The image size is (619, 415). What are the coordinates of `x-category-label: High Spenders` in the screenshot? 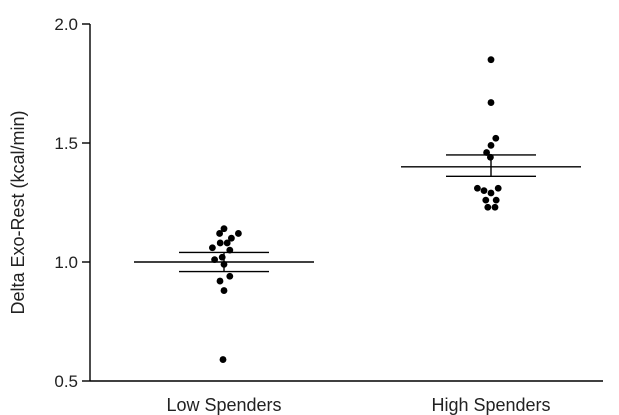 It's located at (490, 405).